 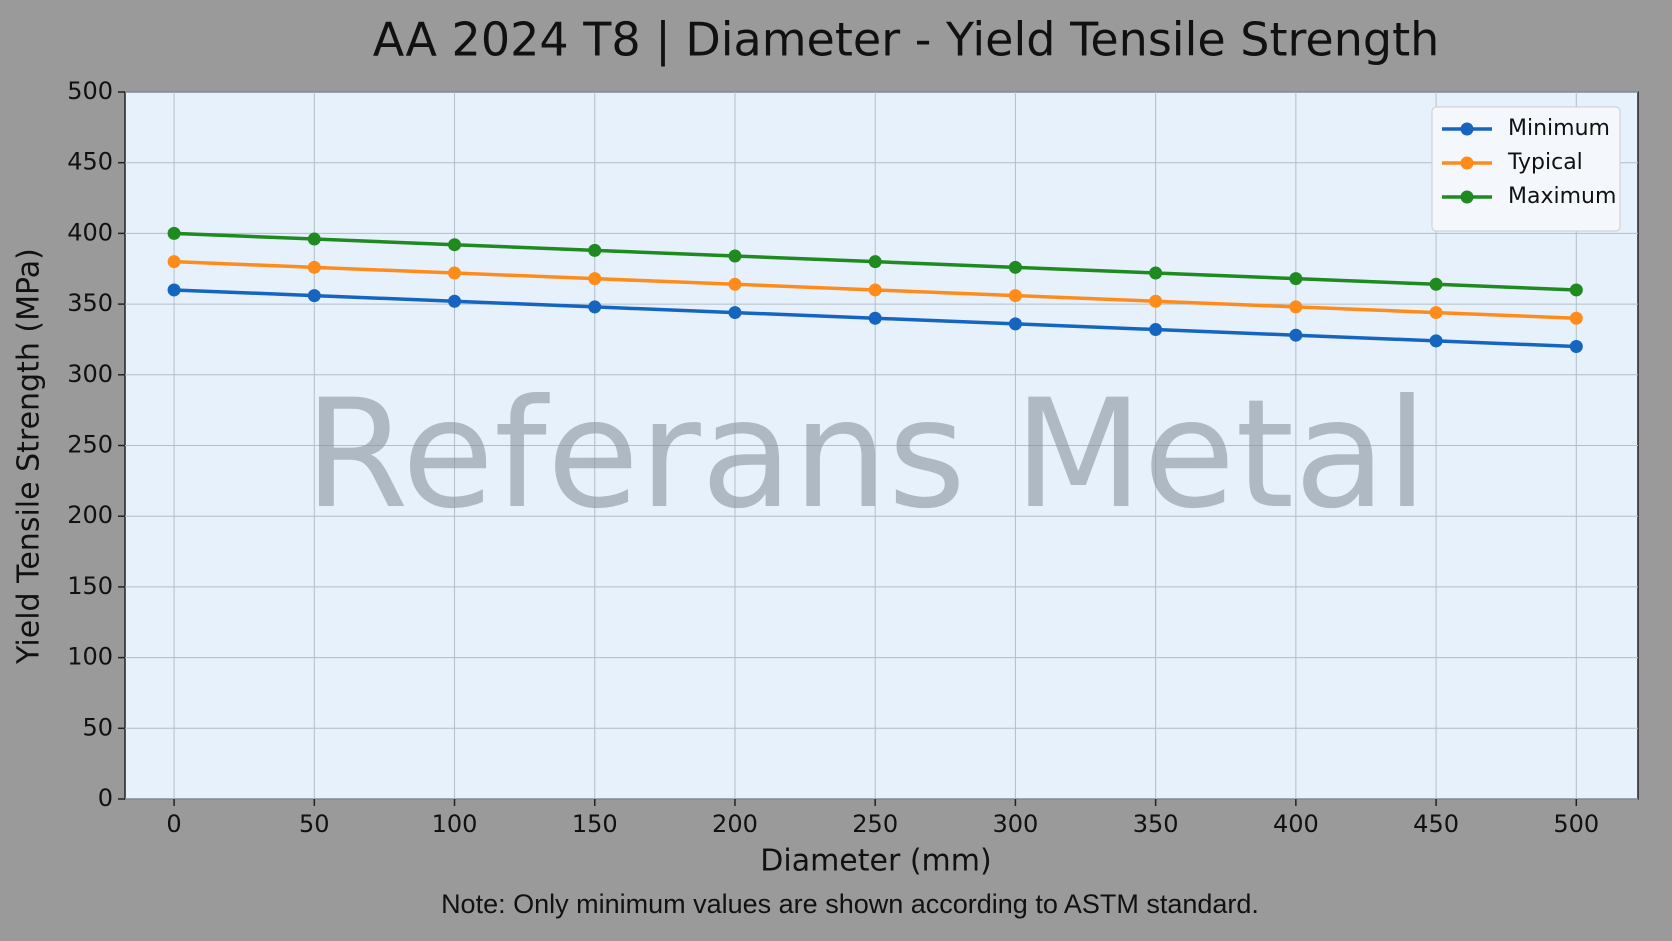 I want to click on y-axis-label: Yield Tensile Strength (MPa), so click(x=29, y=456).